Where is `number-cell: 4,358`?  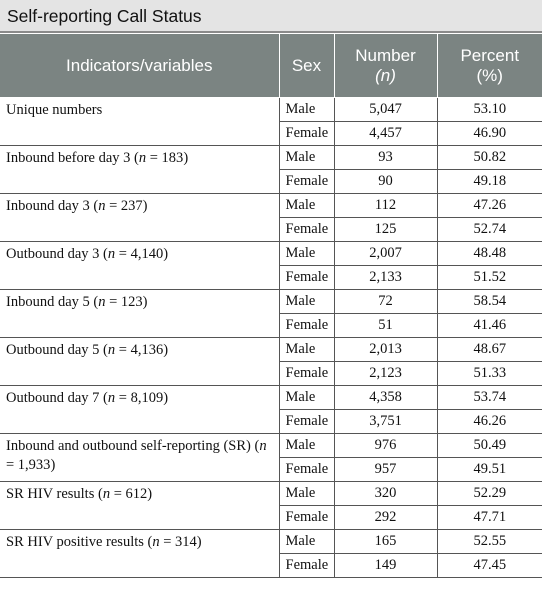 number-cell: 4,358 is located at coordinates (385, 397).